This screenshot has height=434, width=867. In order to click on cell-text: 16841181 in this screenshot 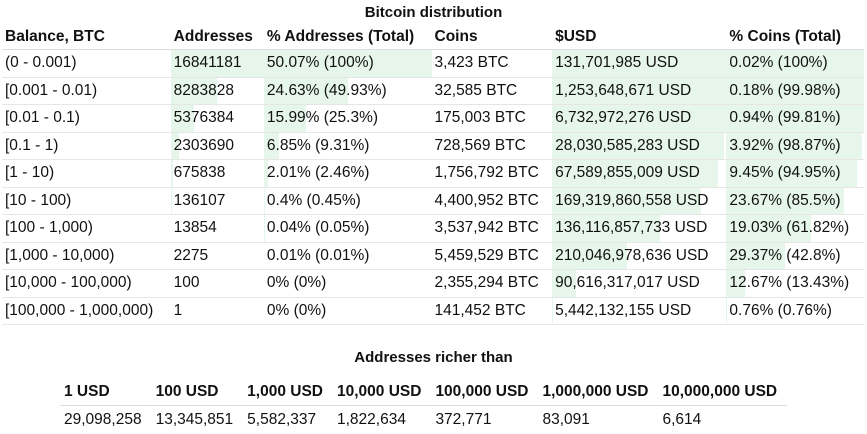, I will do `click(208, 62)`.